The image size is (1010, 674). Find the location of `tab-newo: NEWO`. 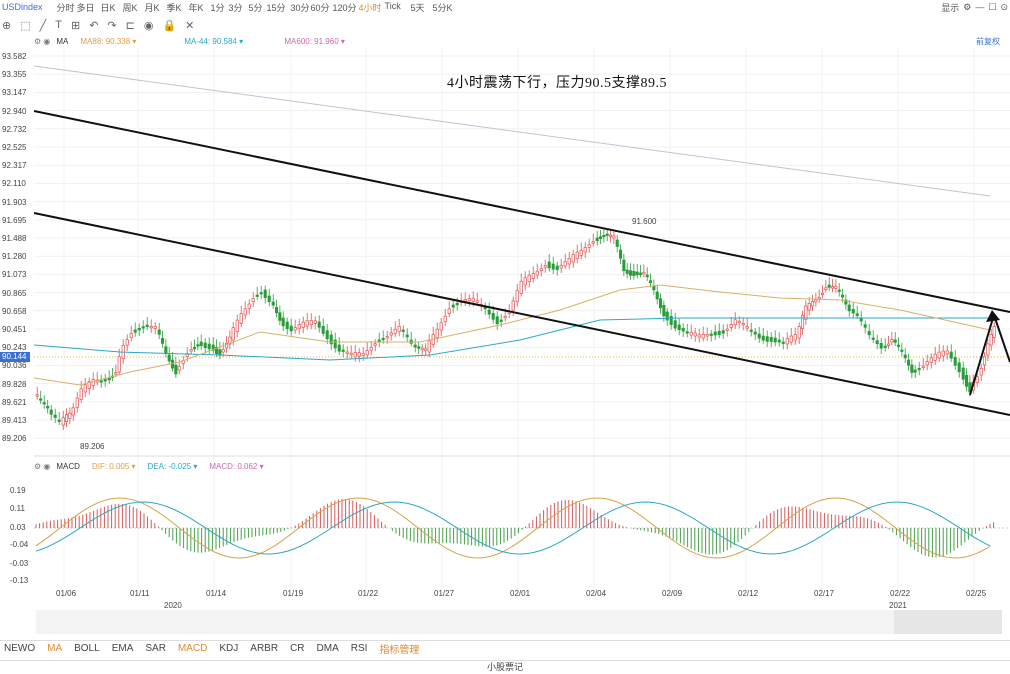

tab-newo: NEWO is located at coordinates (20, 648).